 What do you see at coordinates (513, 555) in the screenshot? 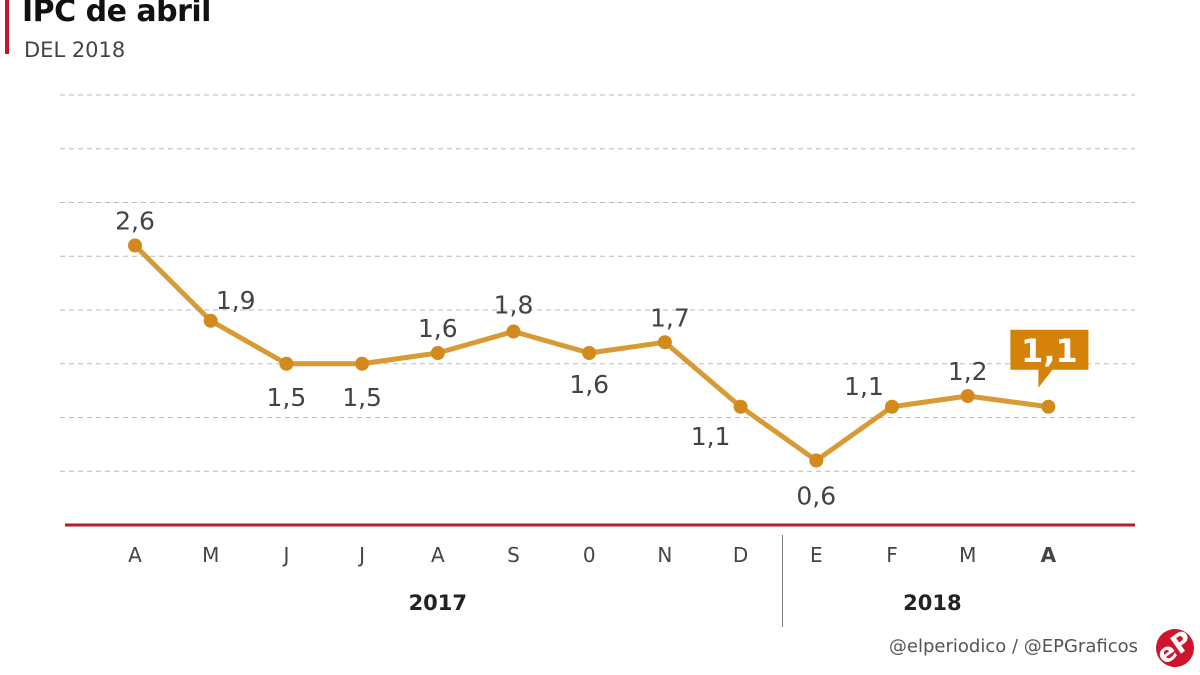
I see `x-tick-label: S` at bounding box center [513, 555].